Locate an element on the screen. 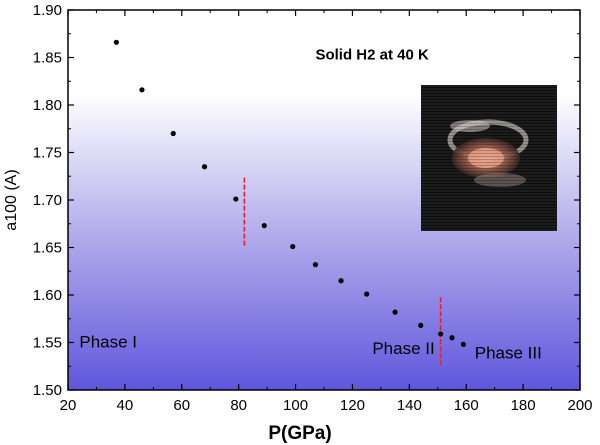 This screenshot has height=445, width=600. y-tick-label: 1.90 is located at coordinates (47, 10).